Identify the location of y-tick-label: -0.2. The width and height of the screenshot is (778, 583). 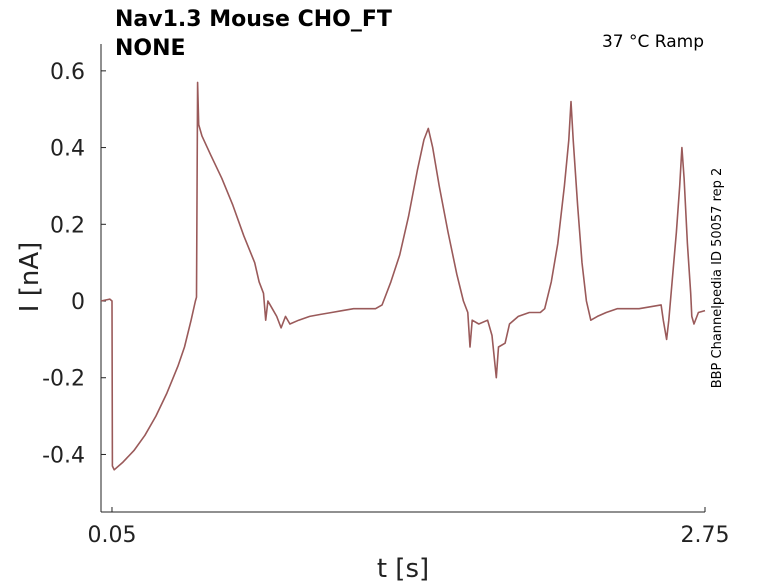
(63, 379).